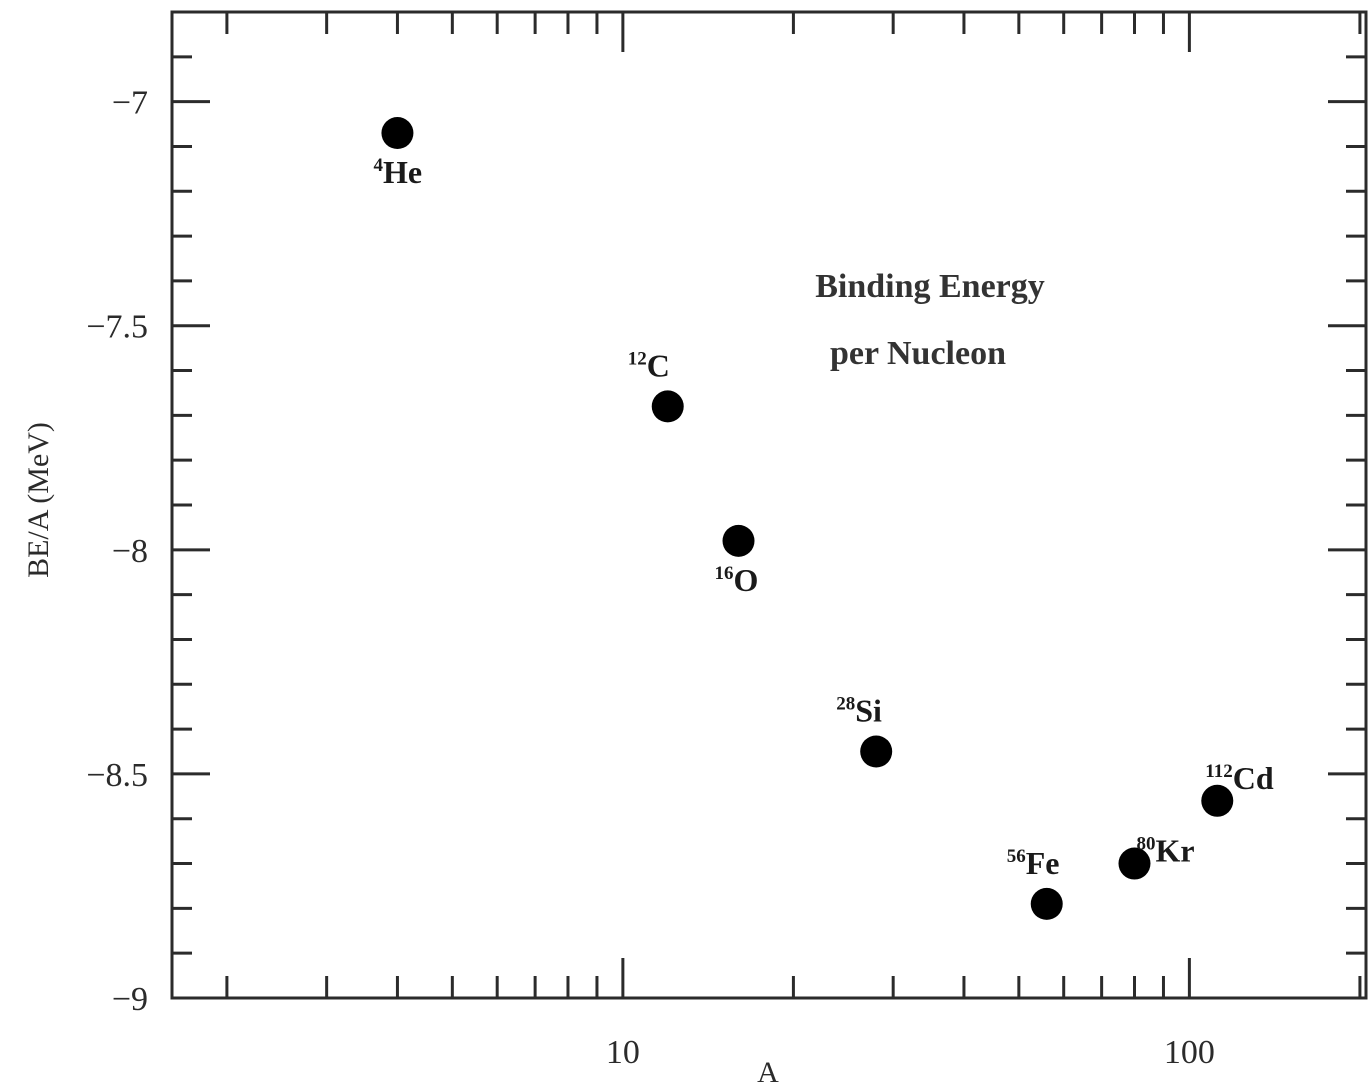 The image size is (1370, 1089). I want to click on x-axis-title: A, so click(768, 1072).